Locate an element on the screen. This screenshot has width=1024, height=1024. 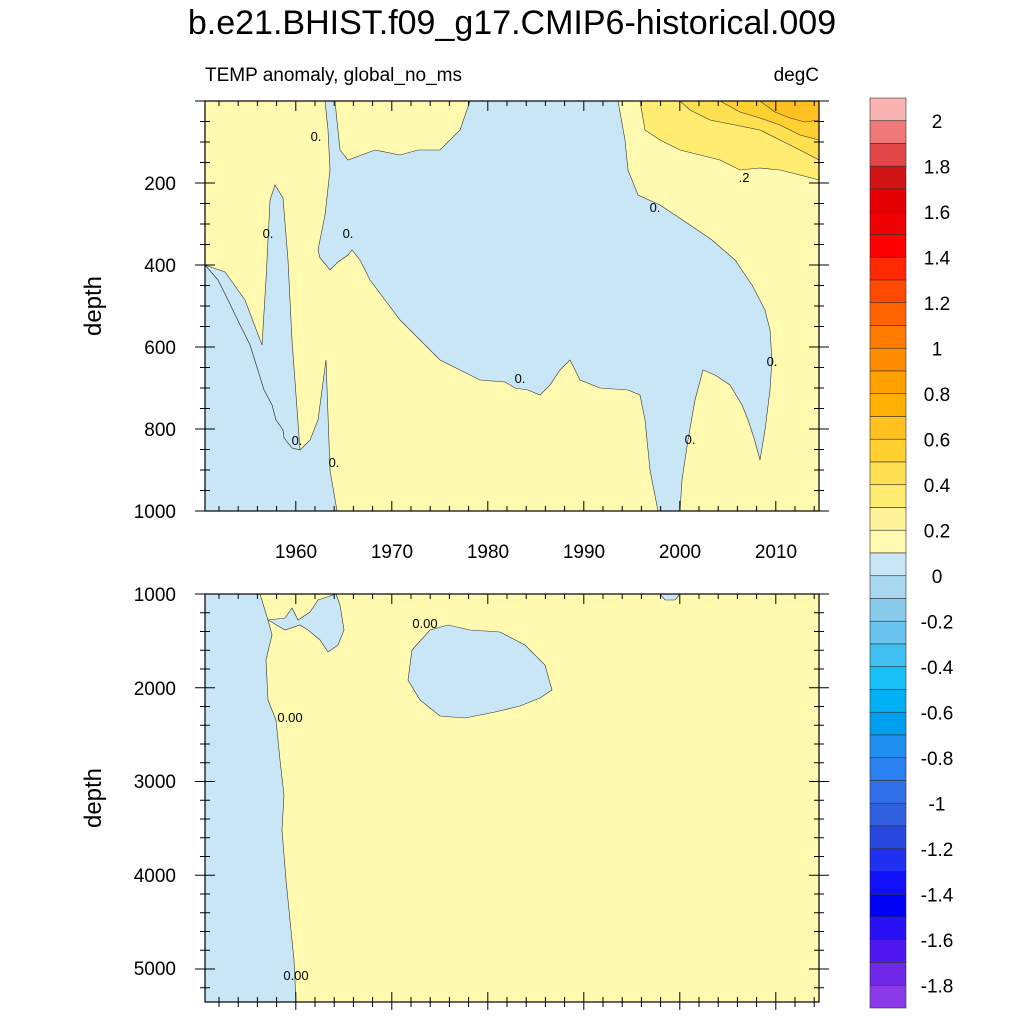
colorbar-label: 1 is located at coordinates (937, 349).